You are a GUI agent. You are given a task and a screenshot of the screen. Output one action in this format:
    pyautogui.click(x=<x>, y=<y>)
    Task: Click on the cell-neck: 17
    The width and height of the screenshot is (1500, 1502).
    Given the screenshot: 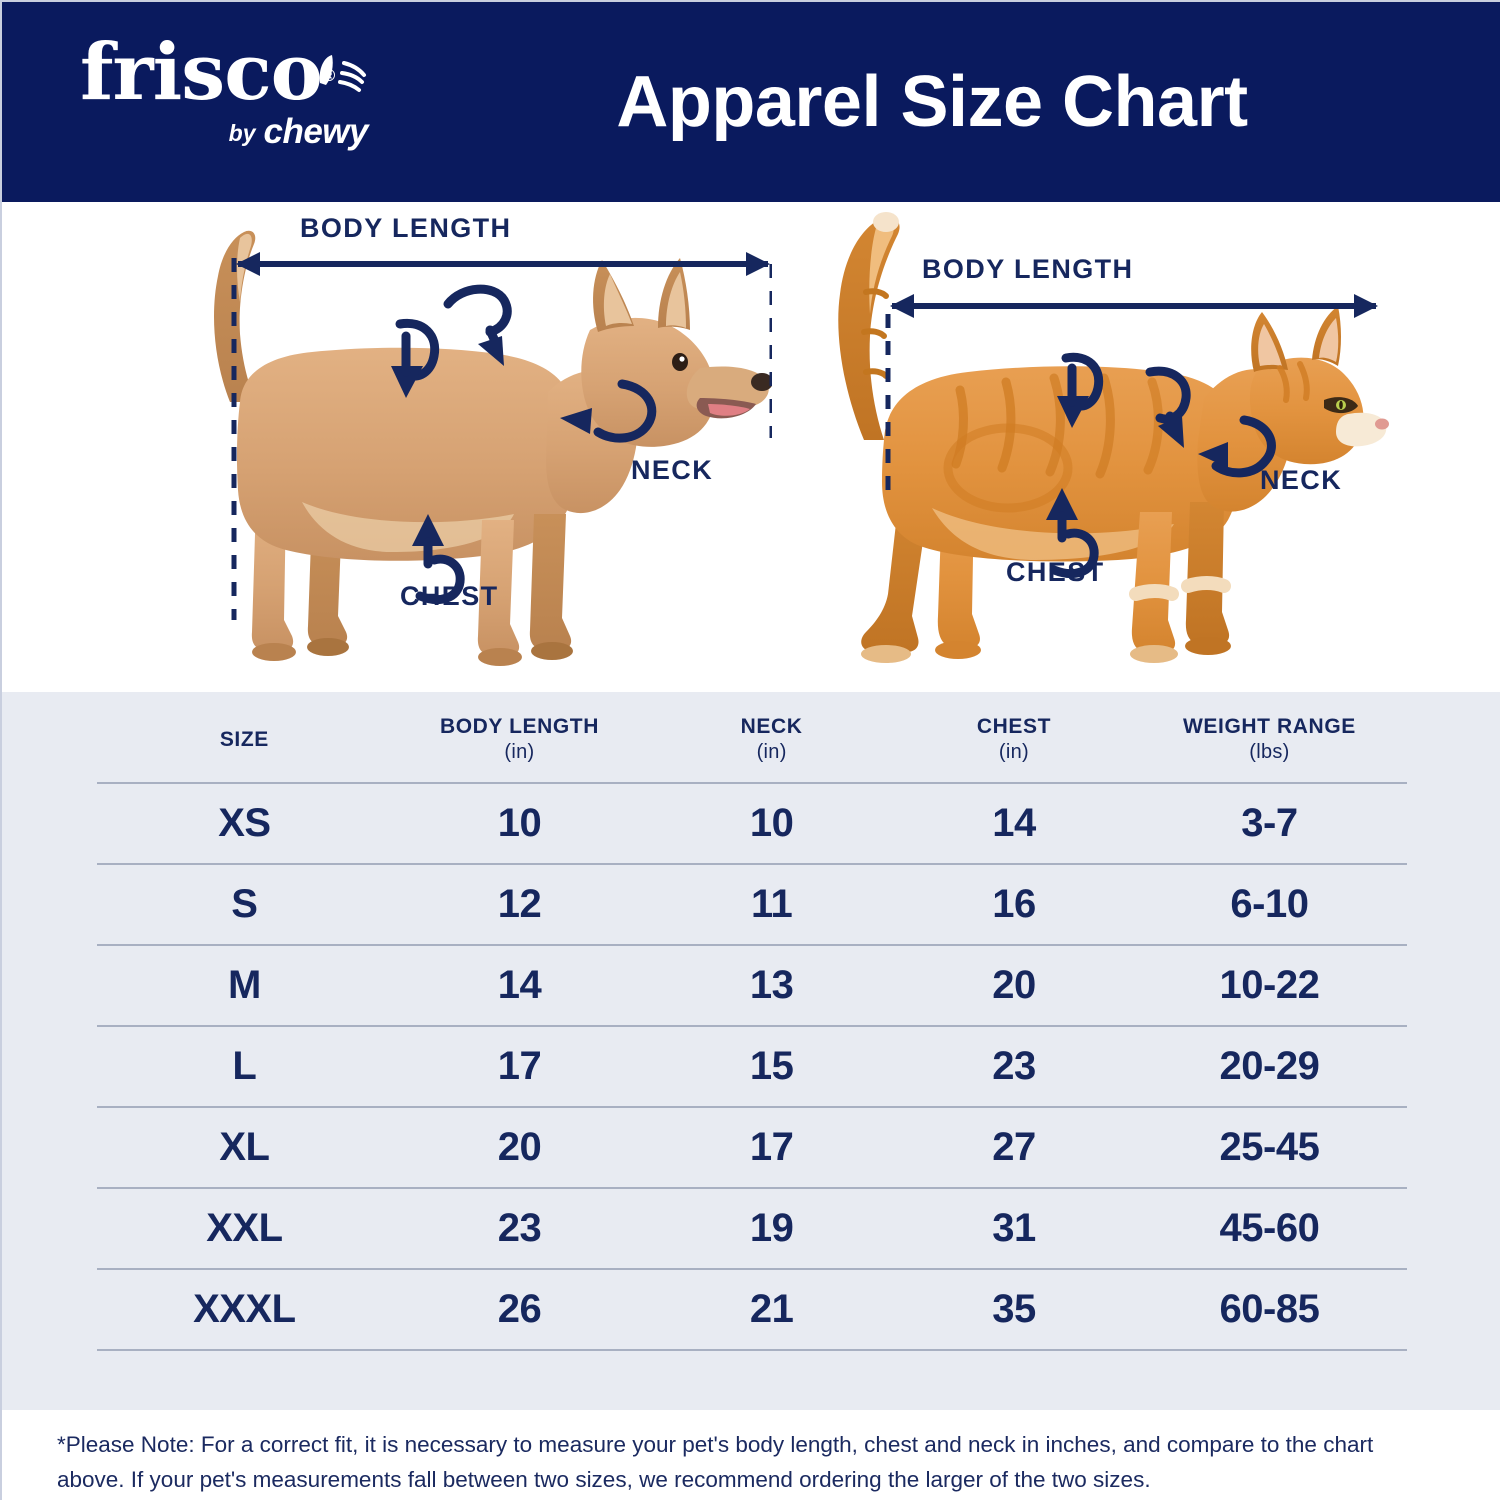 What is the action you would take?
    pyautogui.click(x=772, y=1147)
    